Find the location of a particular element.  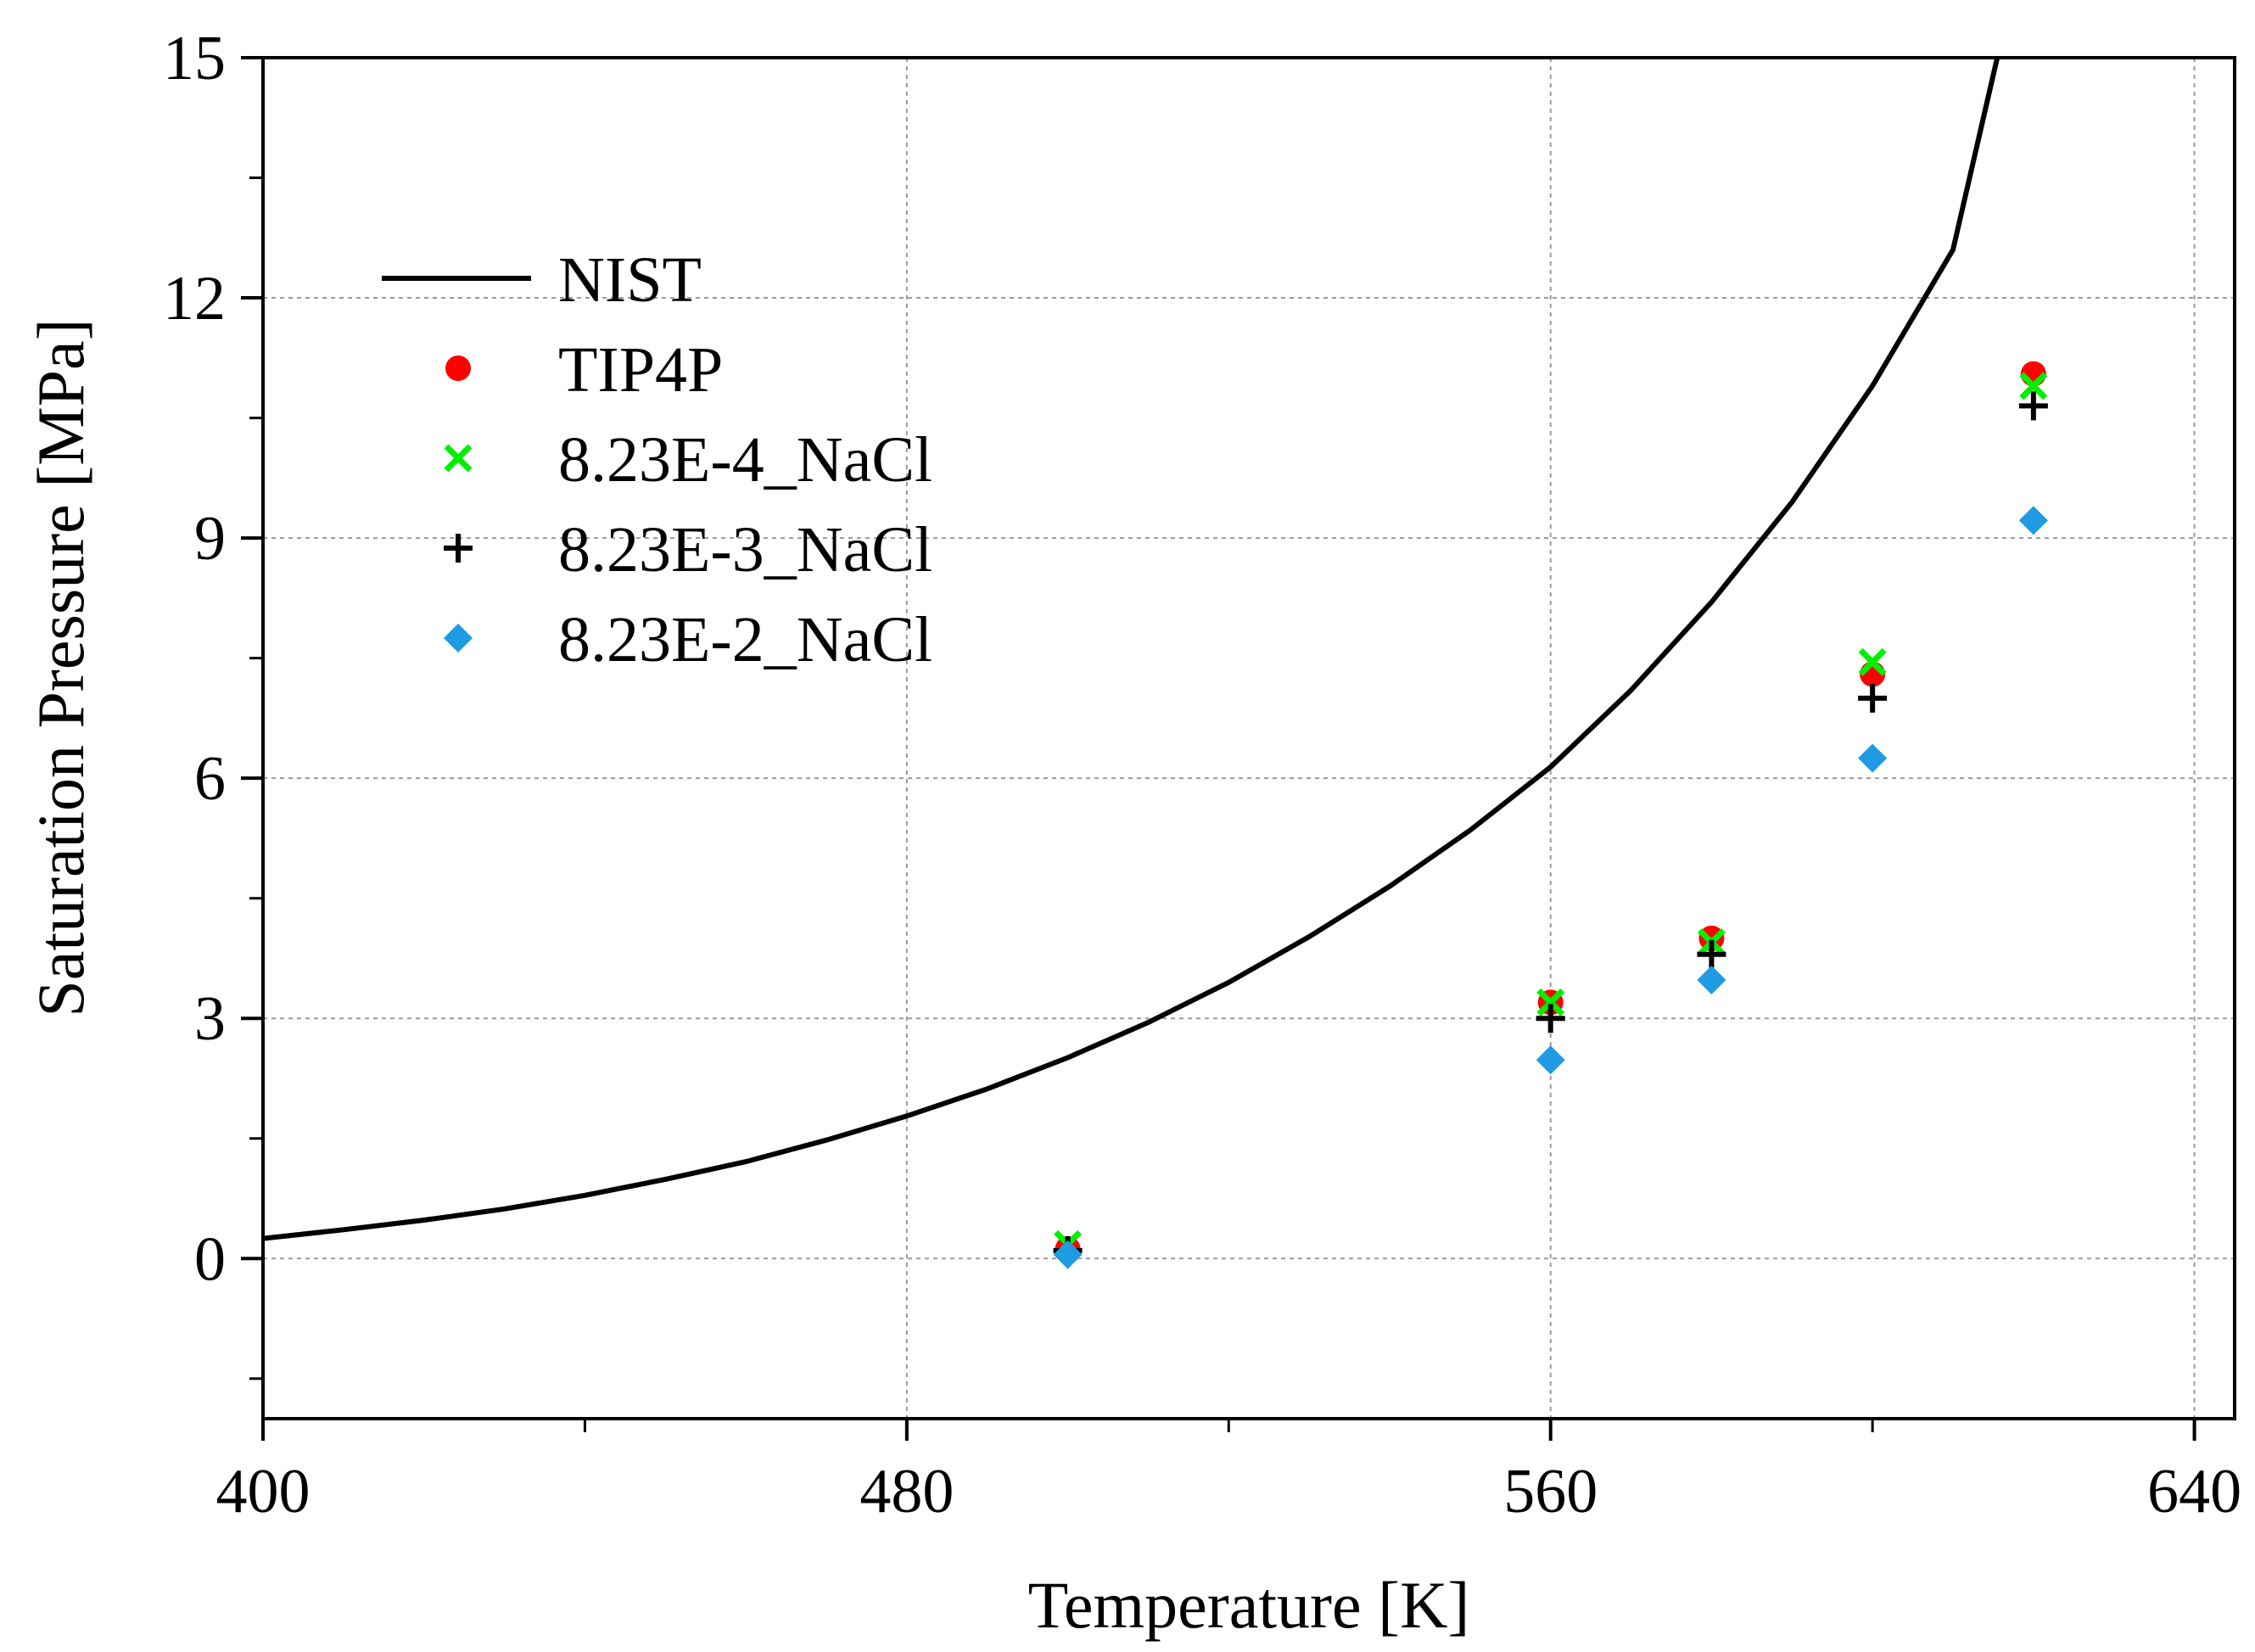

legend-label-8-23e-2-nacl: 8.23E-2_NaCl is located at coordinates (745, 639).